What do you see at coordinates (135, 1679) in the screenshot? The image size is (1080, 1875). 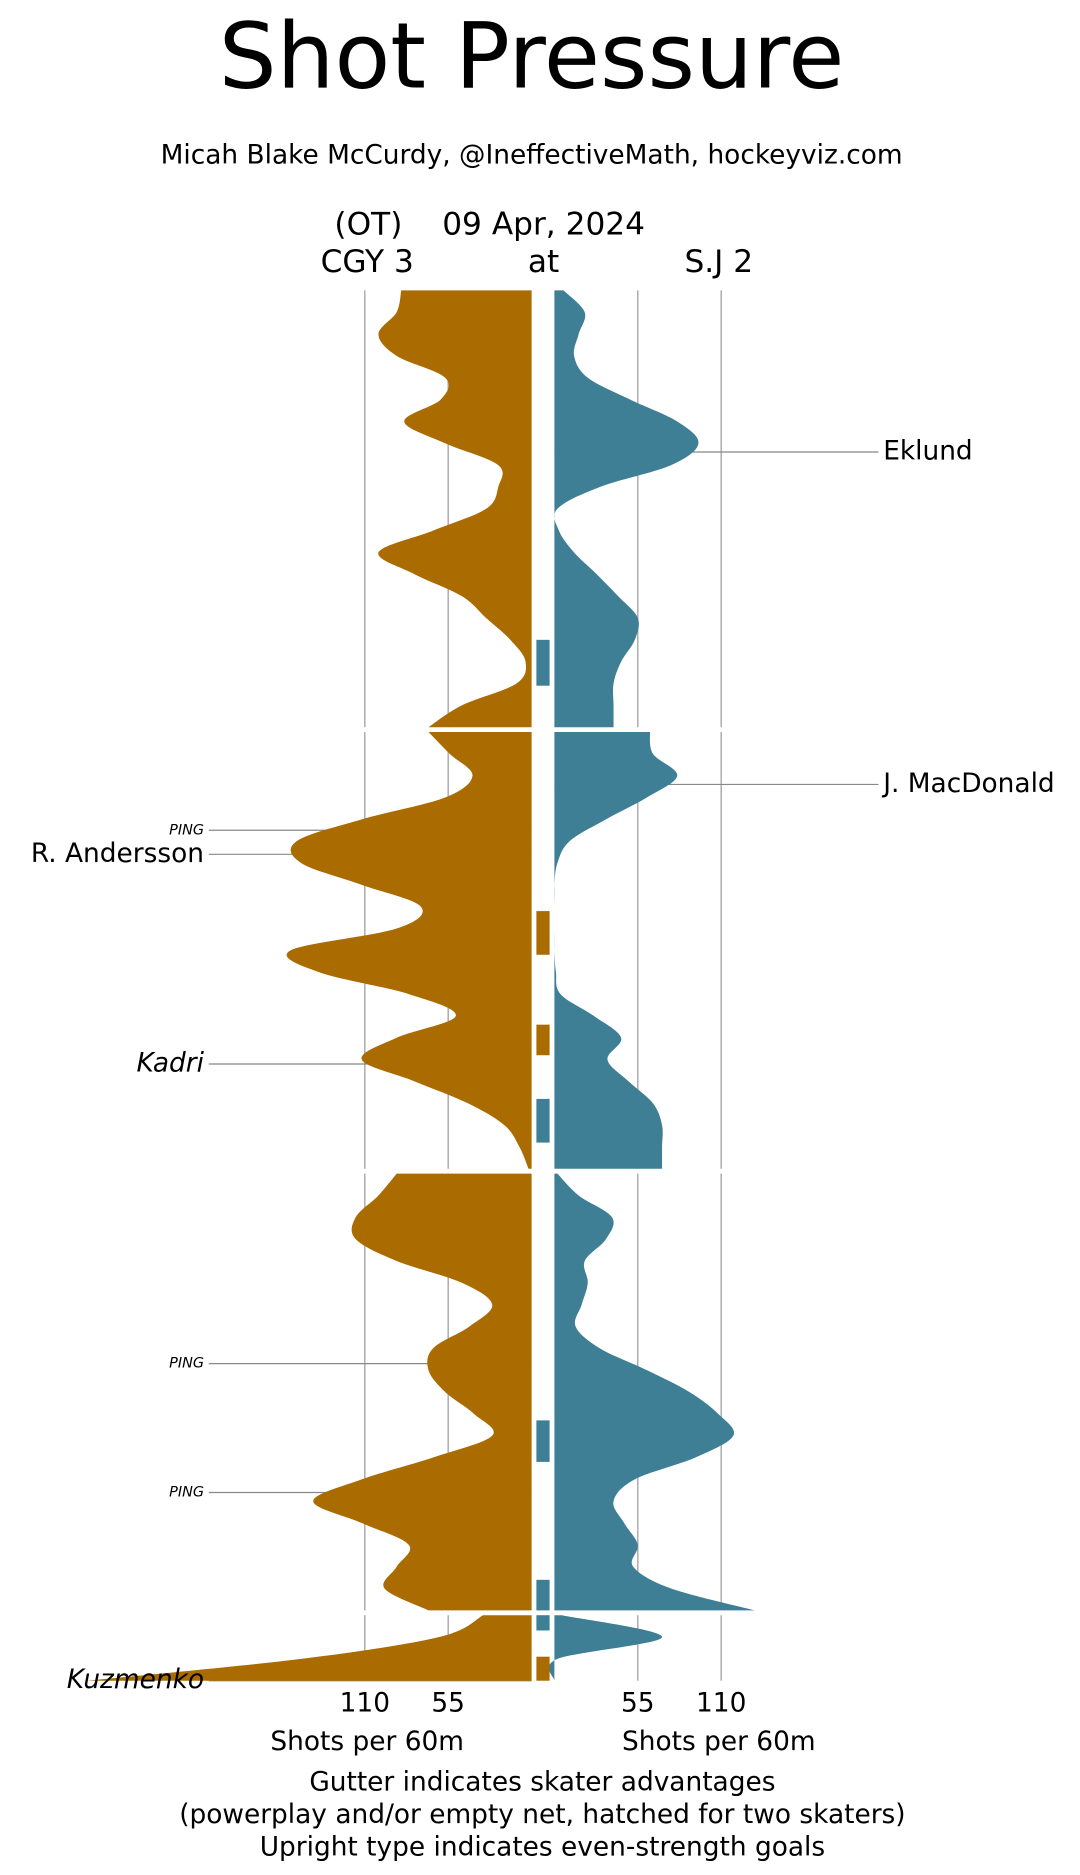 I see `goal-label: Kuzmenko` at bounding box center [135, 1679].